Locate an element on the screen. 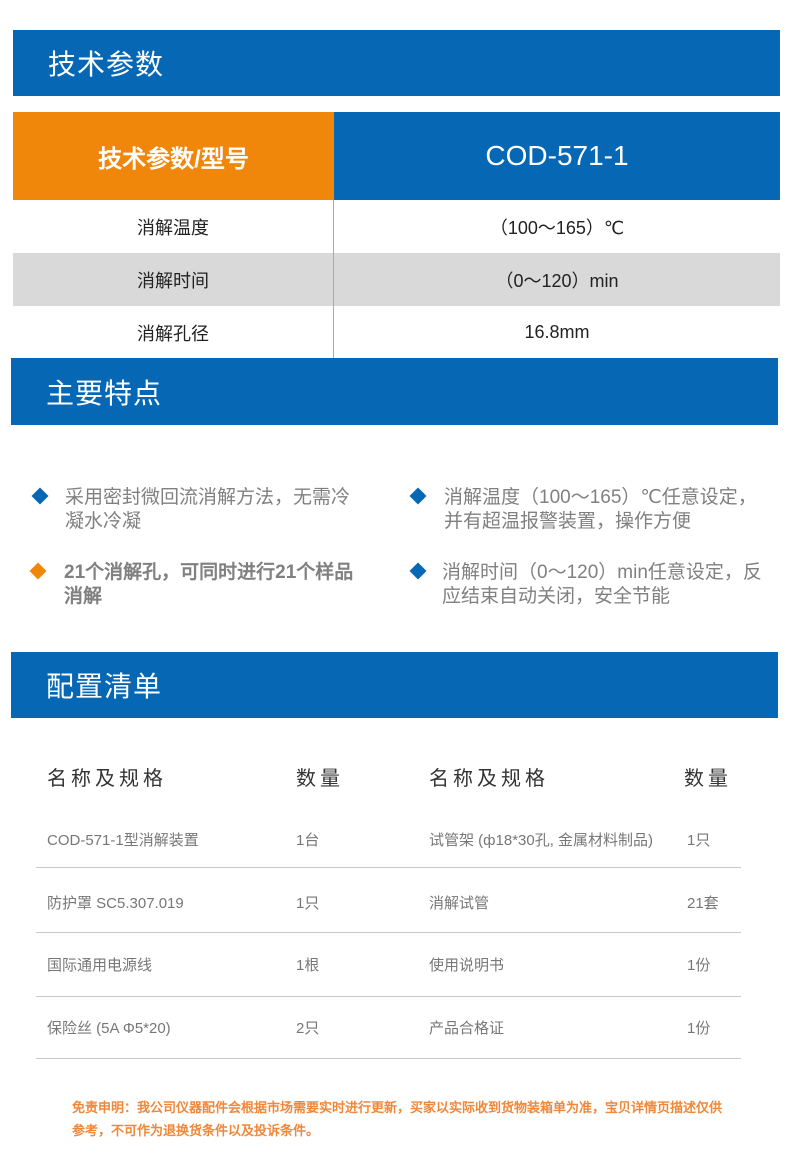  section-title: 技术参数 is located at coordinates (106, 64).